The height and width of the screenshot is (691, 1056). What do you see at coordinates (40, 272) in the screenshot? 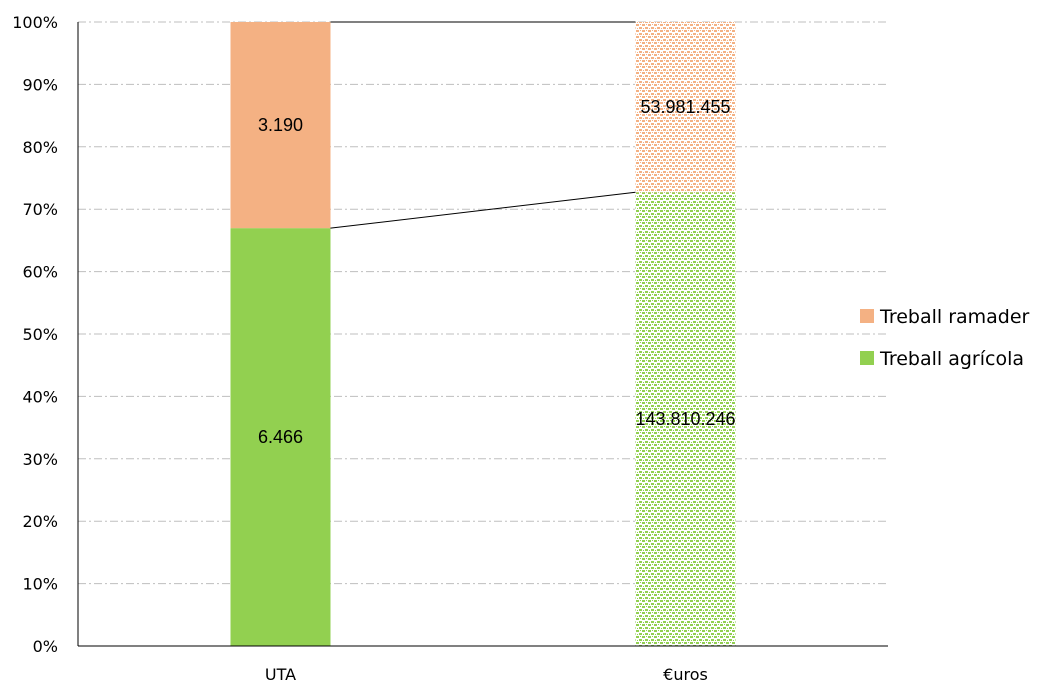
I see `y-tick-label: 60%` at bounding box center [40, 272].